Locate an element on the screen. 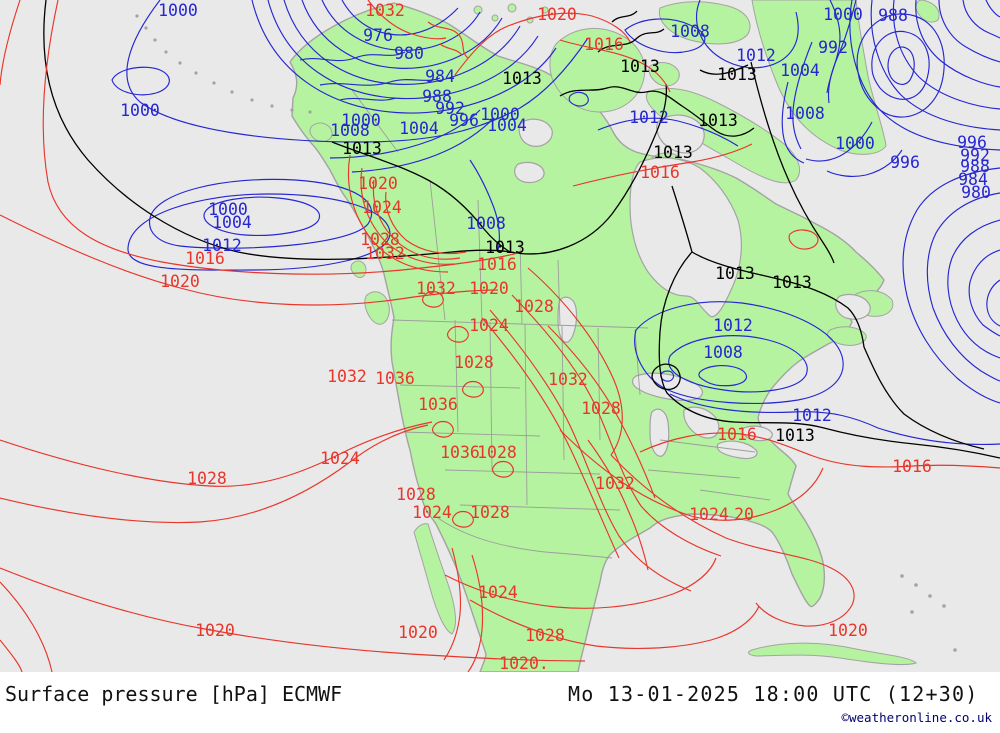 The image size is (1000, 733). contour-label: 1036 is located at coordinates (460, 452).